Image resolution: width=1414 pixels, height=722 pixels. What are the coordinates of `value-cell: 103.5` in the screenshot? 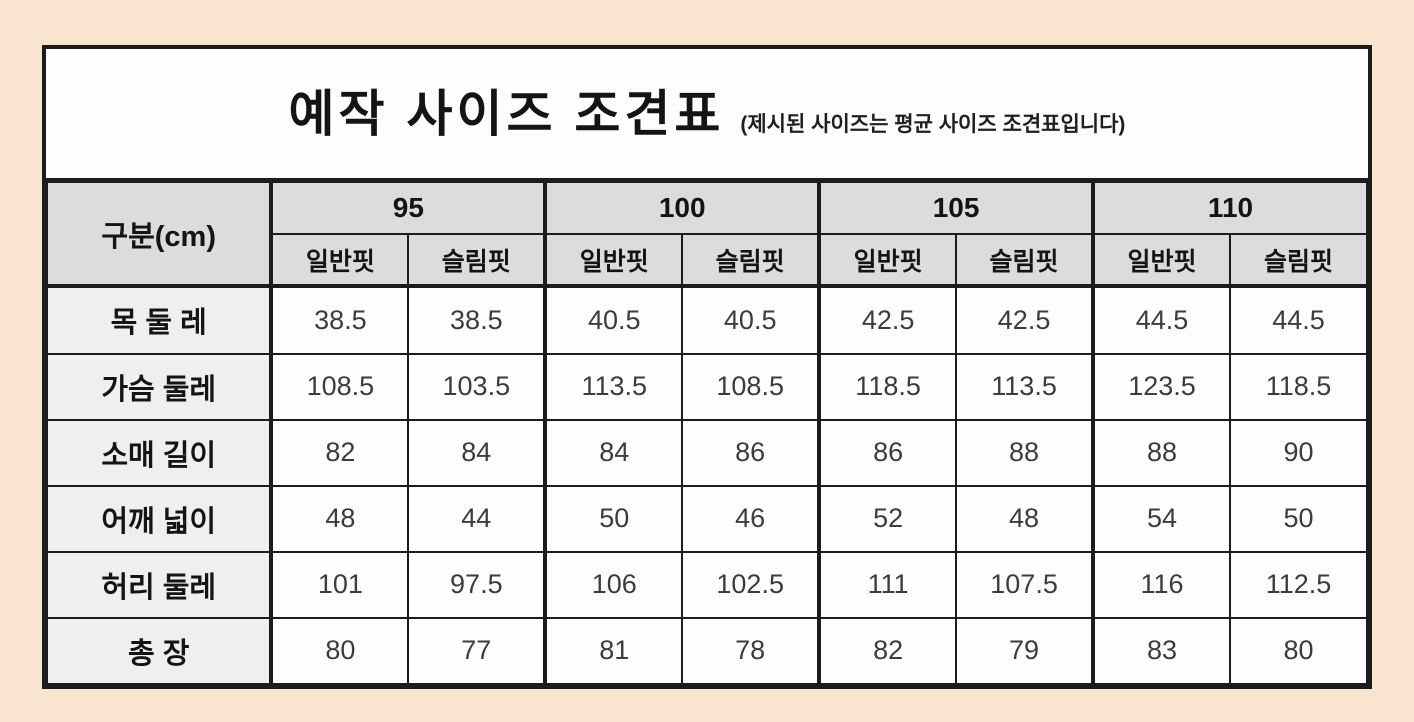 It's located at (477, 386).